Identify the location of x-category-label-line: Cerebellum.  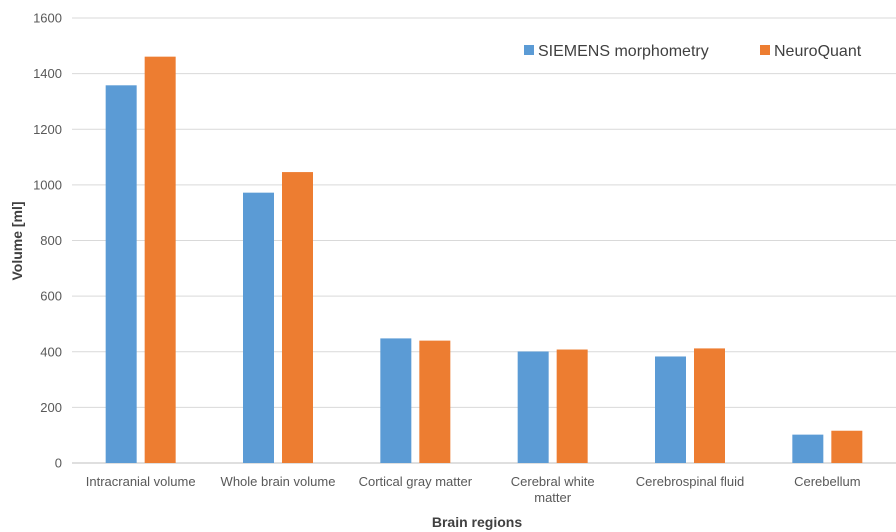
(827, 481).